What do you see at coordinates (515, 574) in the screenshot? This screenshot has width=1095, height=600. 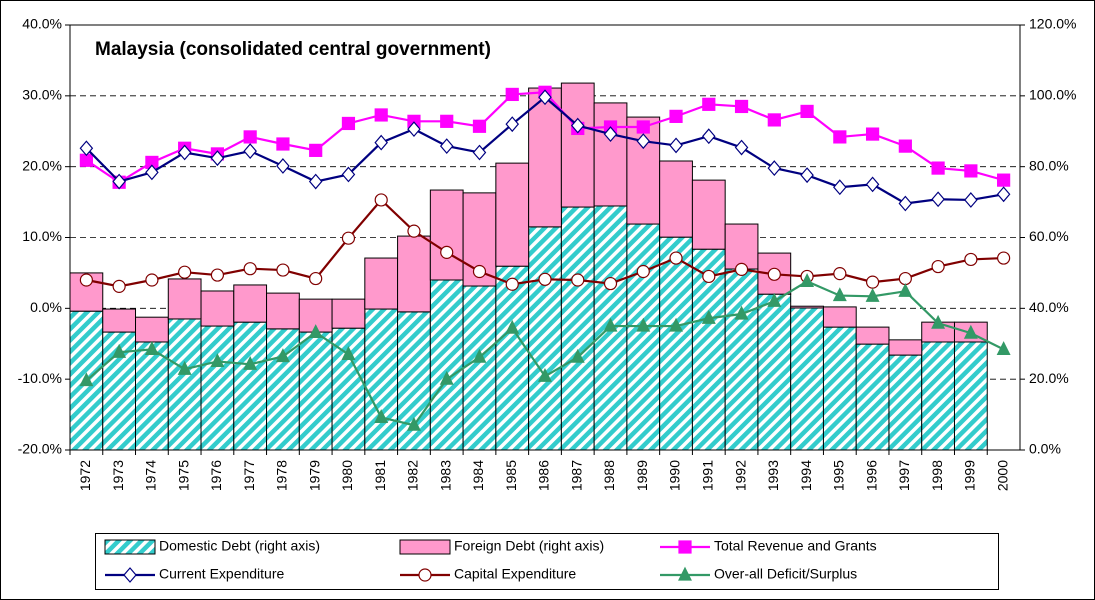 I see `legend-label: Capital Expenditure` at bounding box center [515, 574].